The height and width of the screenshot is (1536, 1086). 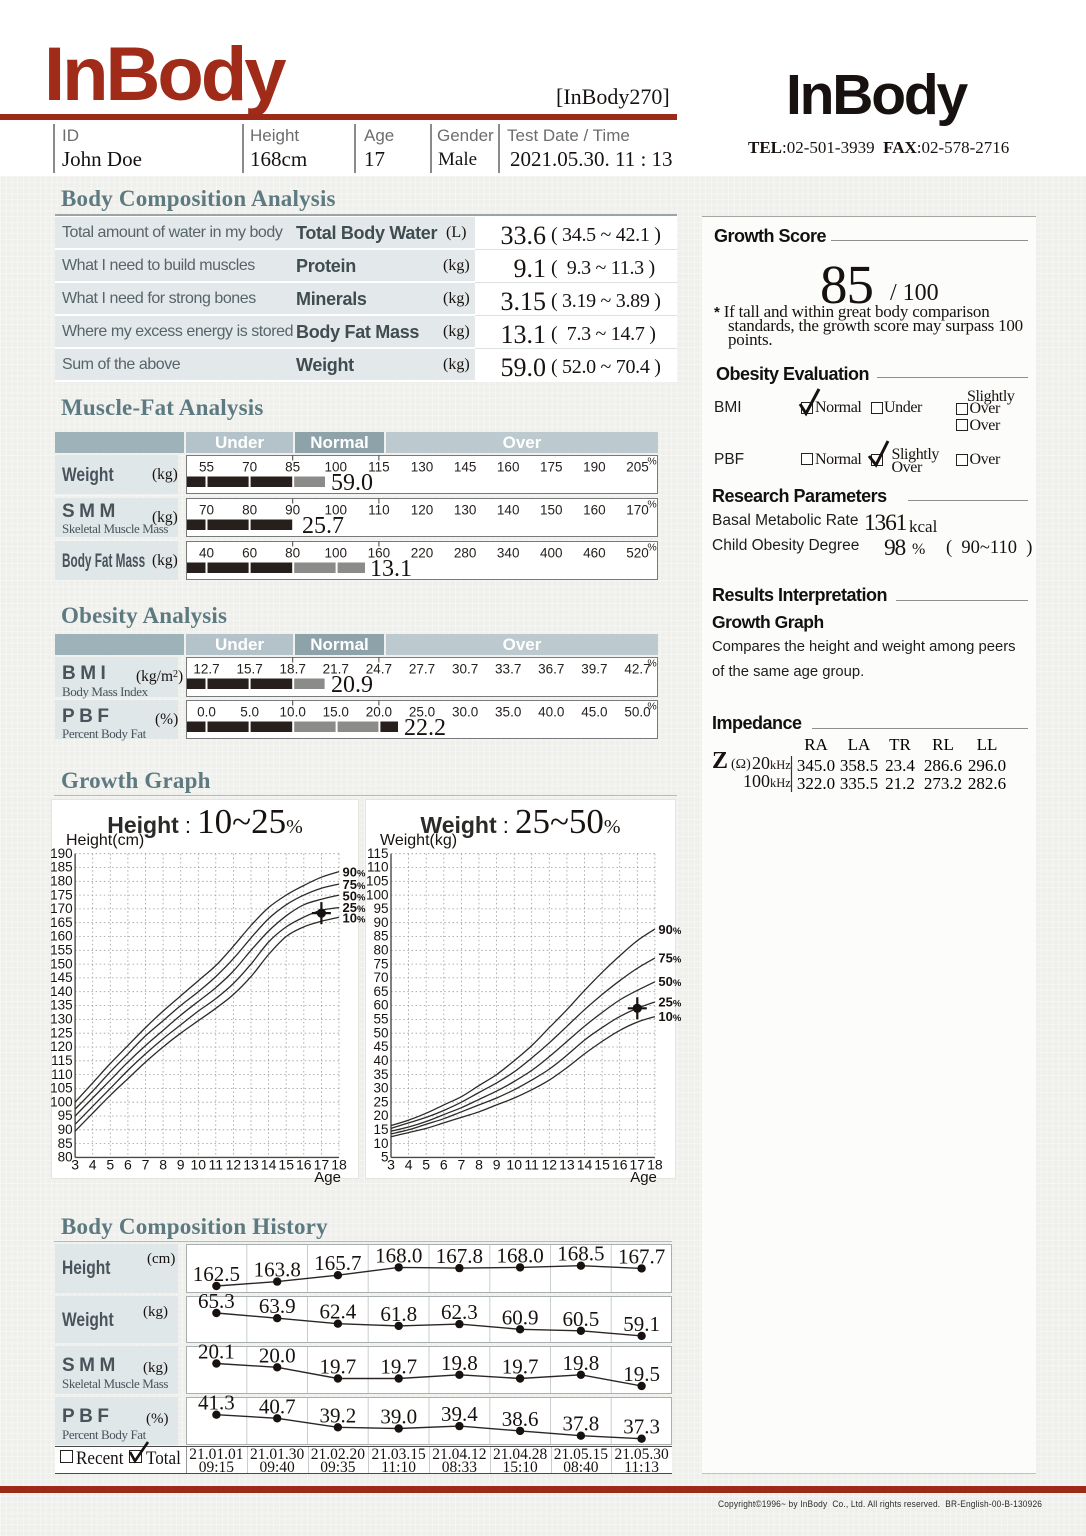 I want to click on svg-text: 6, so click(x=444, y=1165).